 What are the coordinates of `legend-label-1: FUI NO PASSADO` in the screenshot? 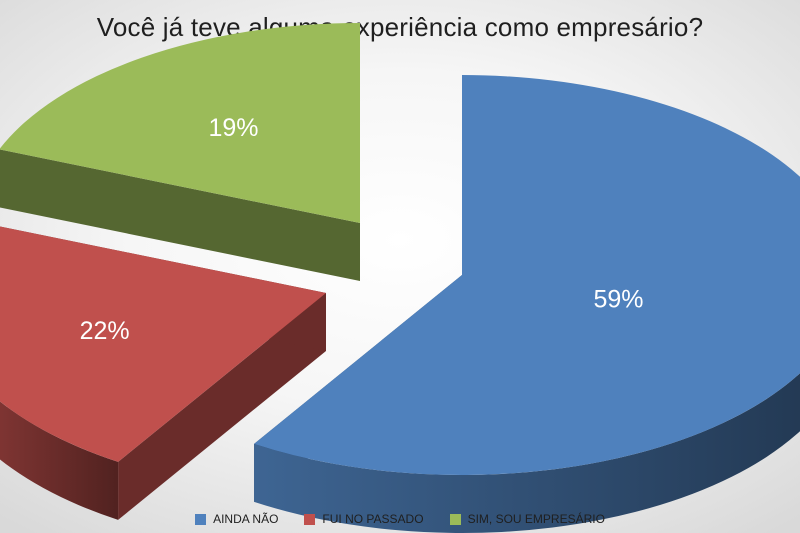 It's located at (373, 519).